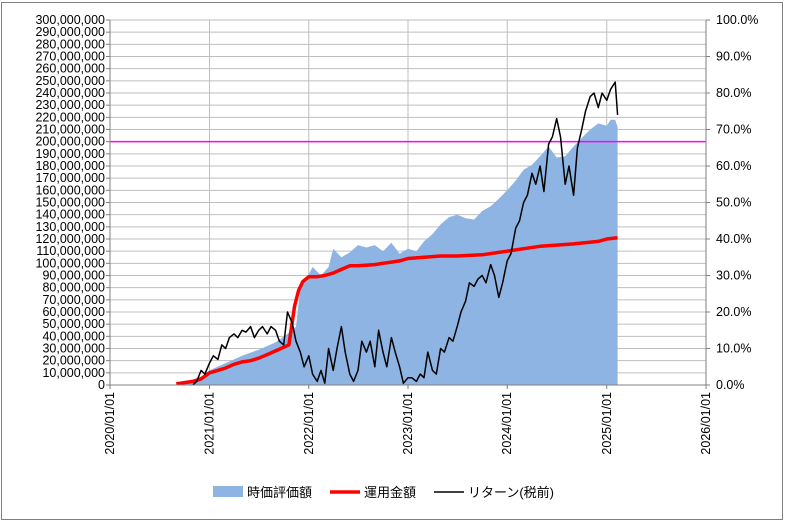  What do you see at coordinates (733, 57) in the screenshot?
I see `y-right-tick-label: 90.0%` at bounding box center [733, 57].